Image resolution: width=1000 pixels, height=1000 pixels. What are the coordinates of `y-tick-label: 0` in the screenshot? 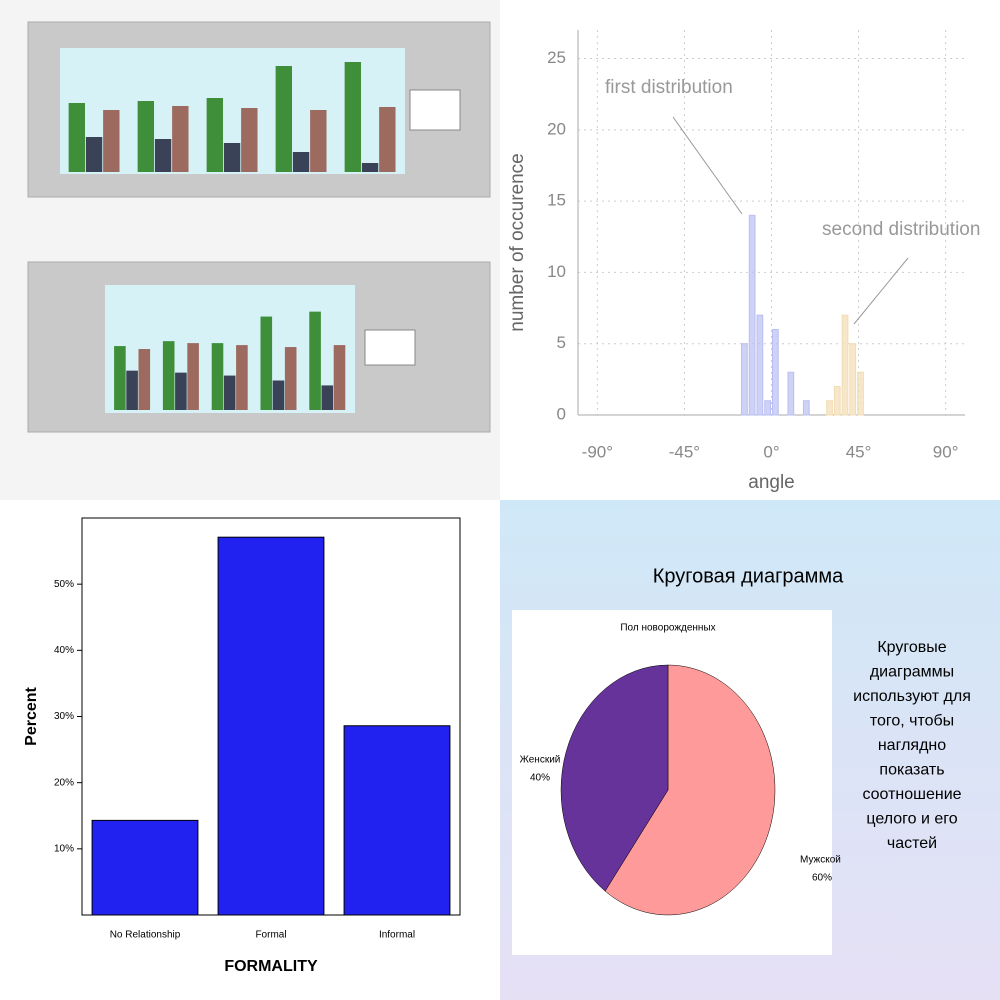 It's located at (561, 413).